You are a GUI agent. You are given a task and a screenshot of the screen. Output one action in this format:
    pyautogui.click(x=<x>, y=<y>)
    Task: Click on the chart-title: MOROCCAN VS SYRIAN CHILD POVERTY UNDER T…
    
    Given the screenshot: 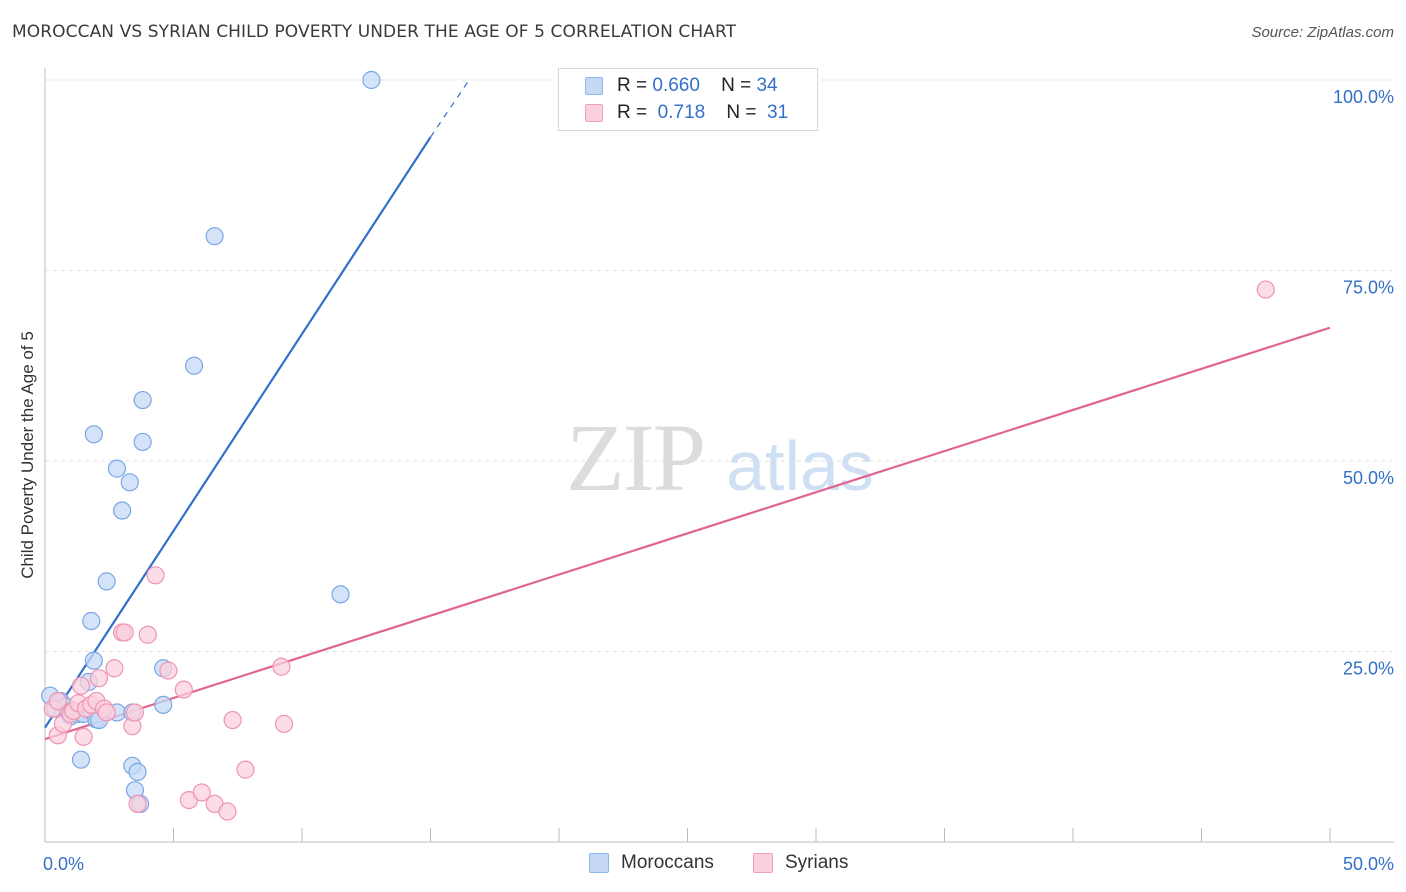 What is the action you would take?
    pyautogui.click(x=374, y=32)
    